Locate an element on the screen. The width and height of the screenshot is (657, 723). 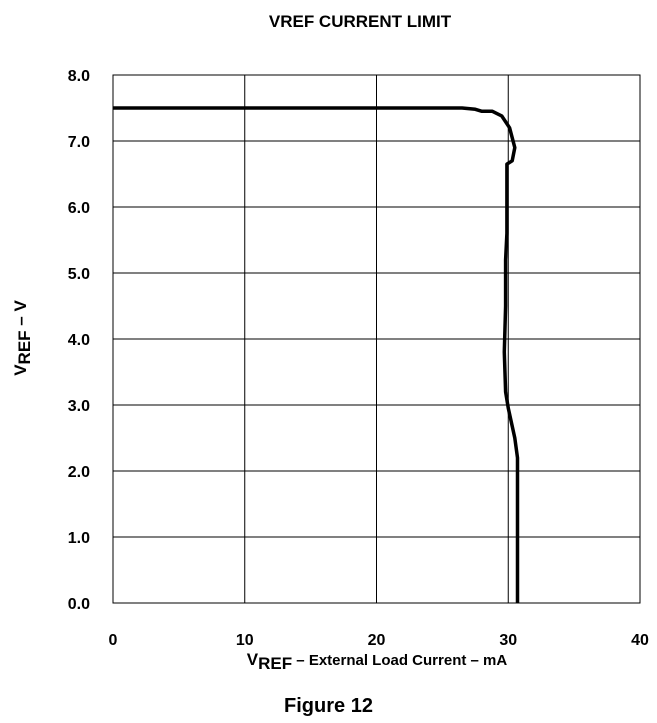
y-tick-label: 2.0 is located at coordinates (79, 472).